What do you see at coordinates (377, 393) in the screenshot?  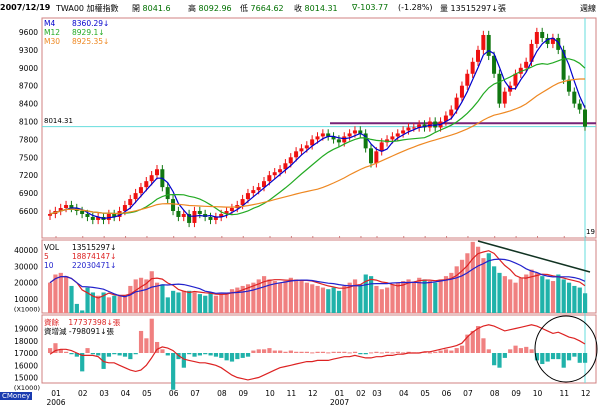 I see `month-label: 03` at bounding box center [377, 393].